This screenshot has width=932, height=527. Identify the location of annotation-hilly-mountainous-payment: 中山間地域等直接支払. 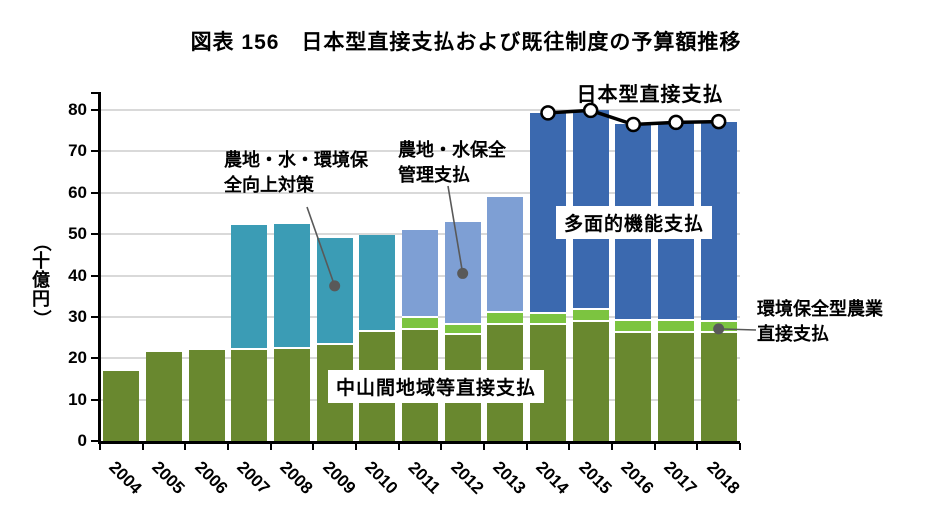
(436, 386).